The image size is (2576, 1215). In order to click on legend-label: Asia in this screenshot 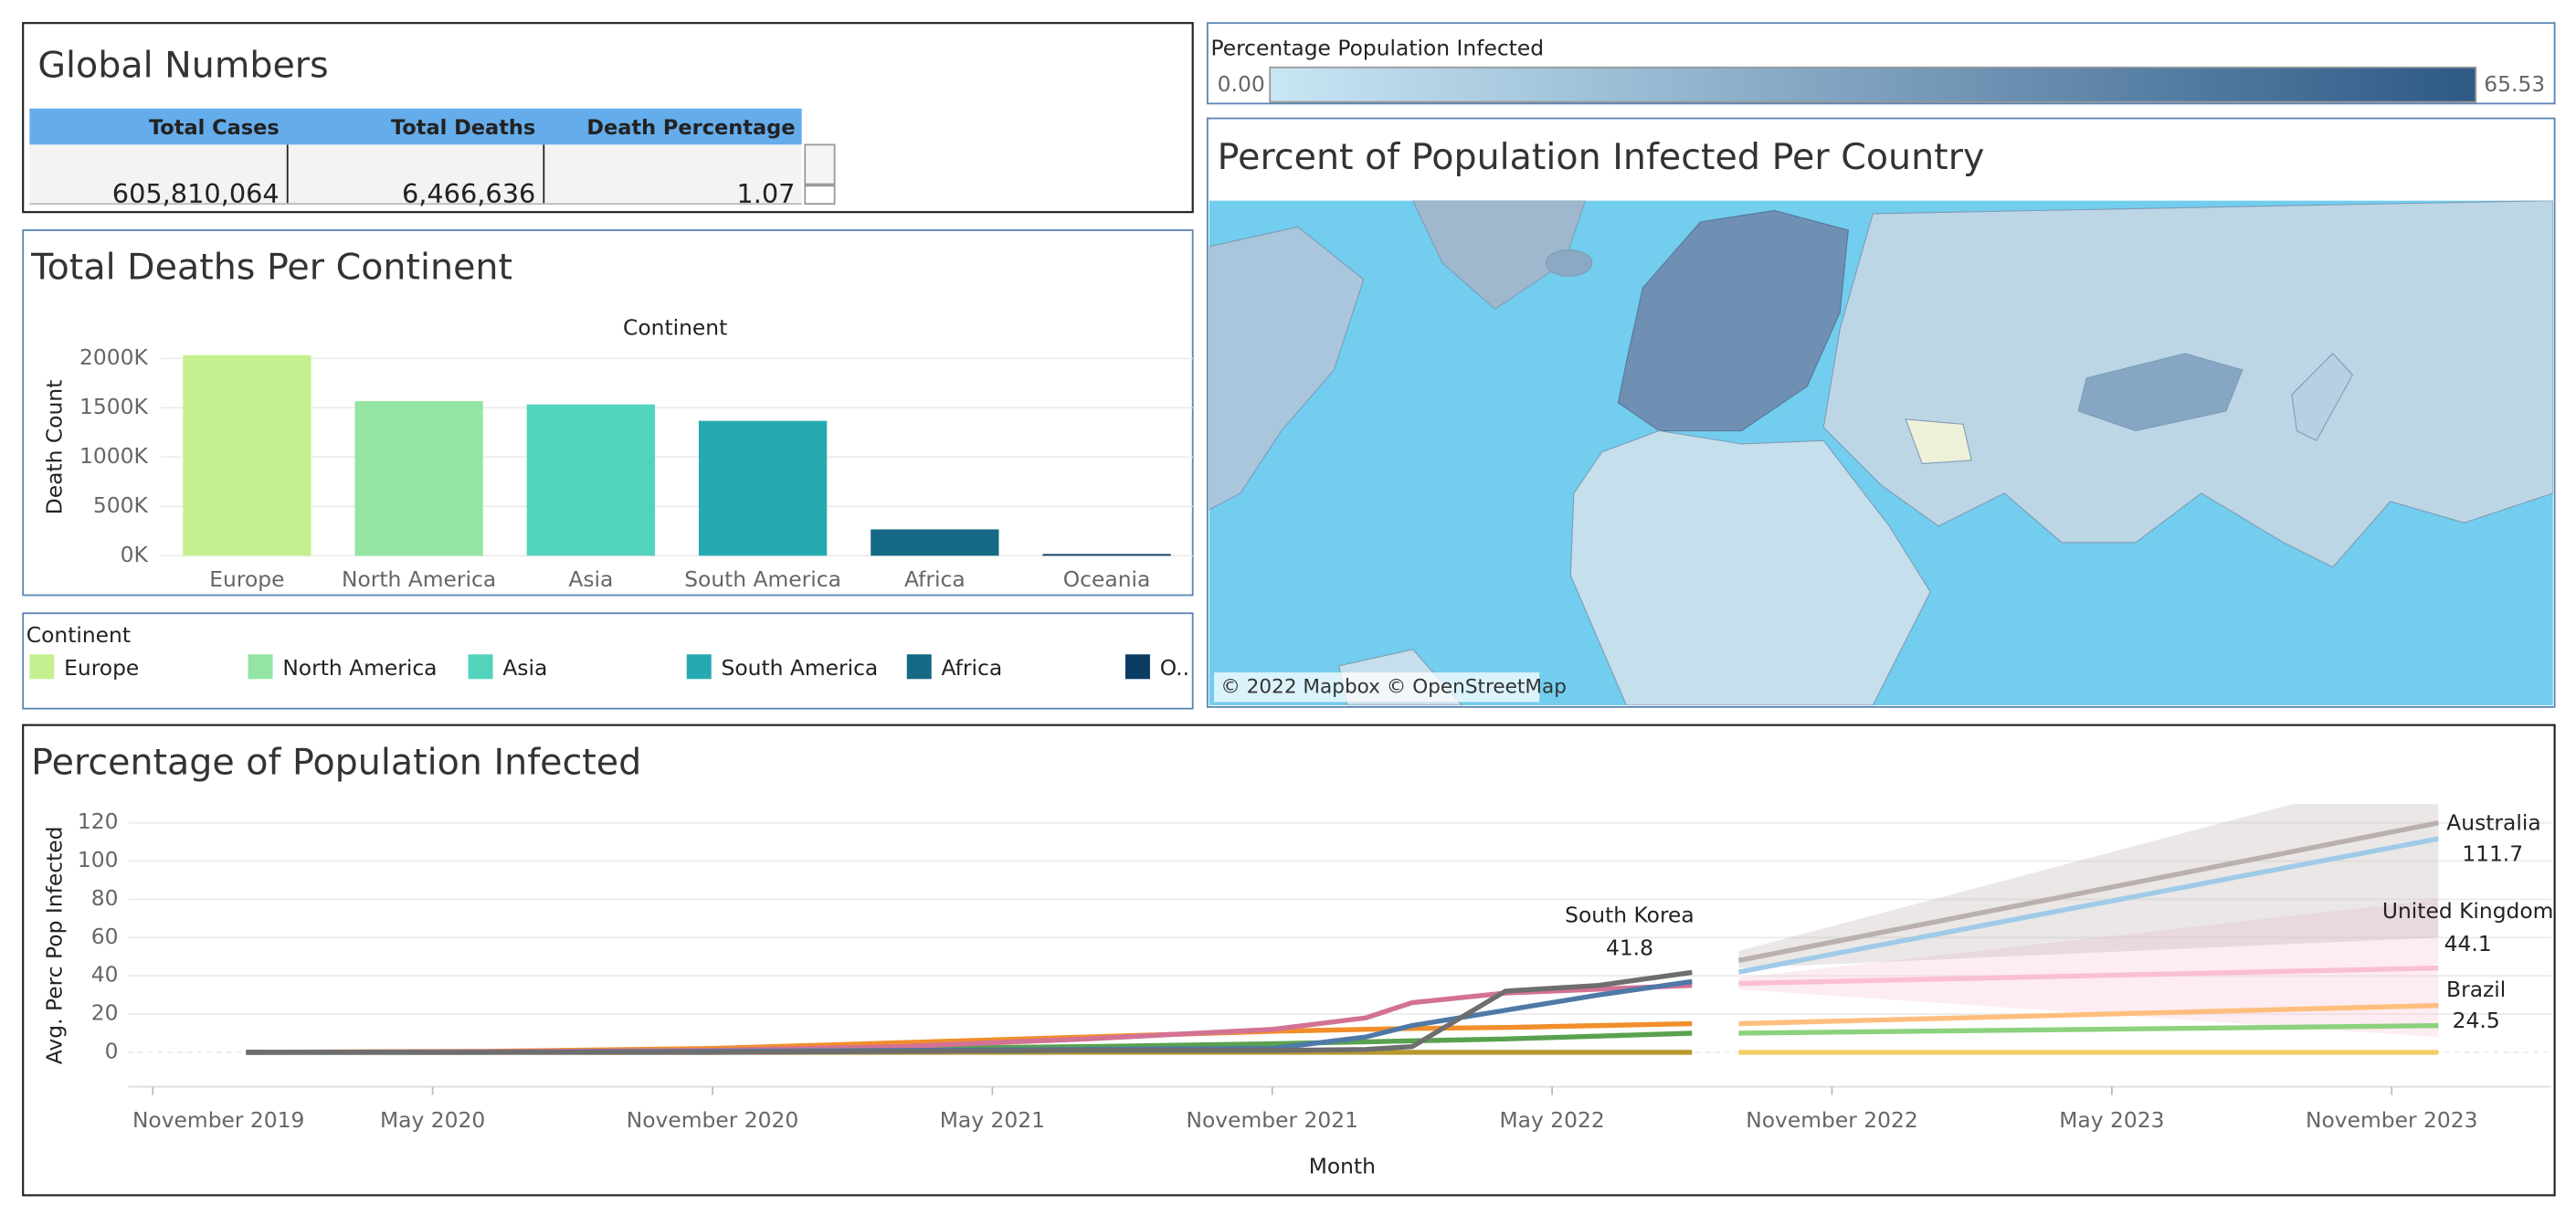, I will do `click(524, 668)`.